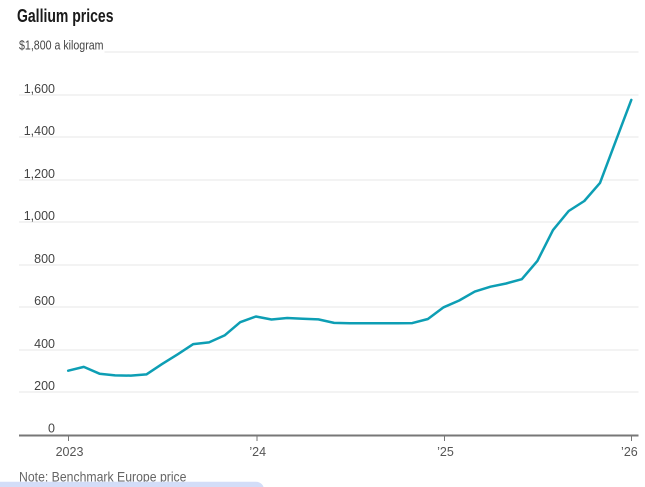 This screenshot has height=487, width=645. Describe the element at coordinates (629, 452) in the screenshot. I see `svg-text: ’26` at that location.